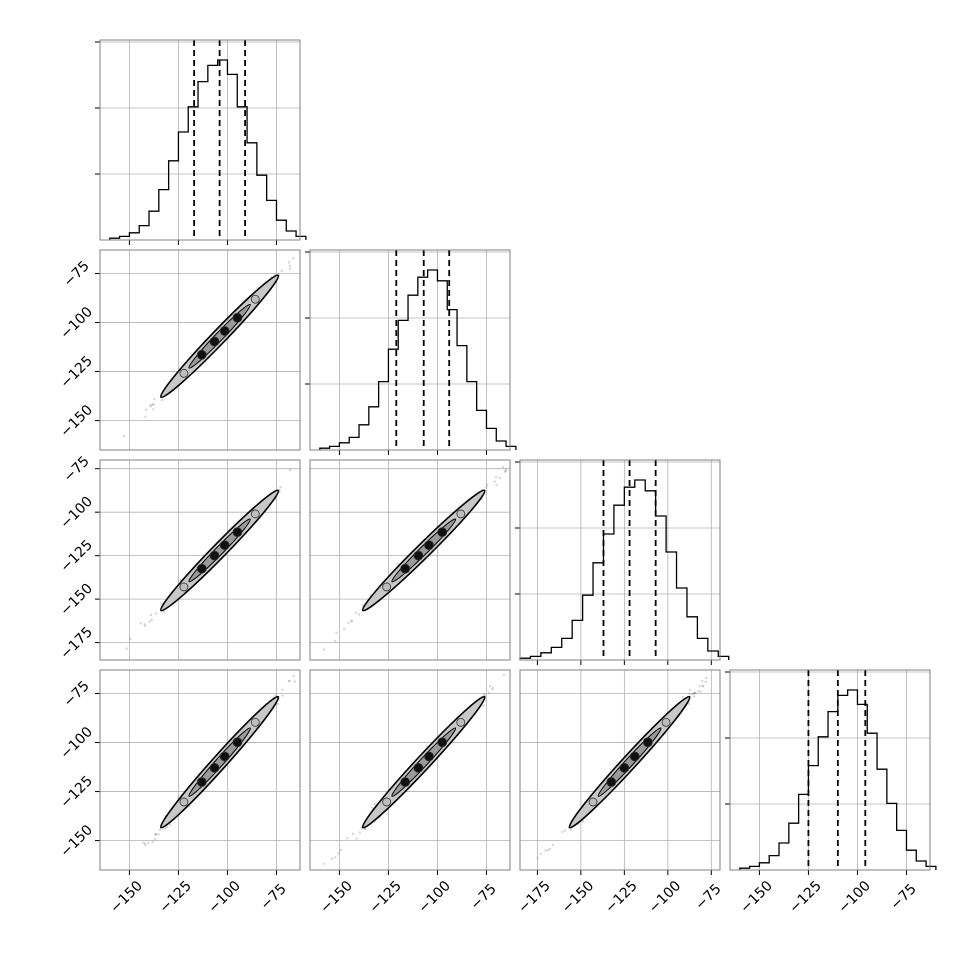 The width and height of the screenshot is (970, 970). I want to click on histogram-step, so click(208, 149).